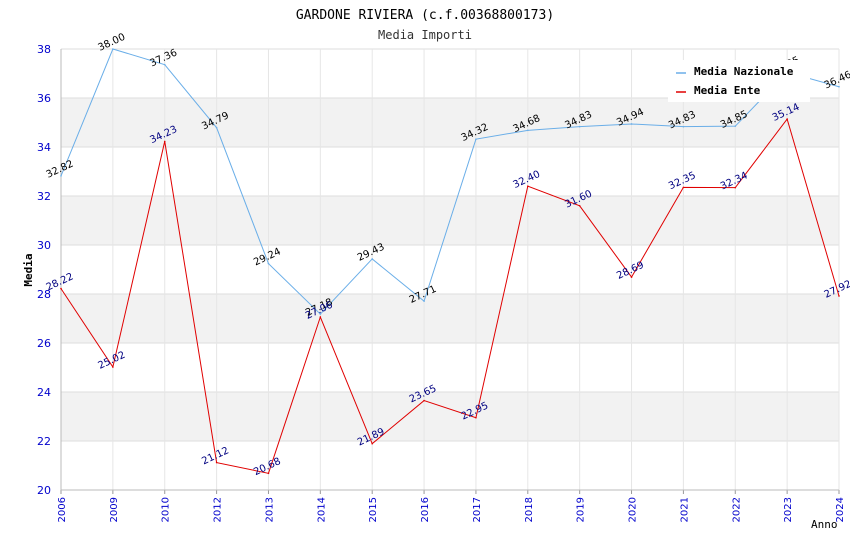 The width and height of the screenshot is (850, 550). What do you see at coordinates (44, 98) in the screenshot?
I see `y-tick-label: 36` at bounding box center [44, 98].